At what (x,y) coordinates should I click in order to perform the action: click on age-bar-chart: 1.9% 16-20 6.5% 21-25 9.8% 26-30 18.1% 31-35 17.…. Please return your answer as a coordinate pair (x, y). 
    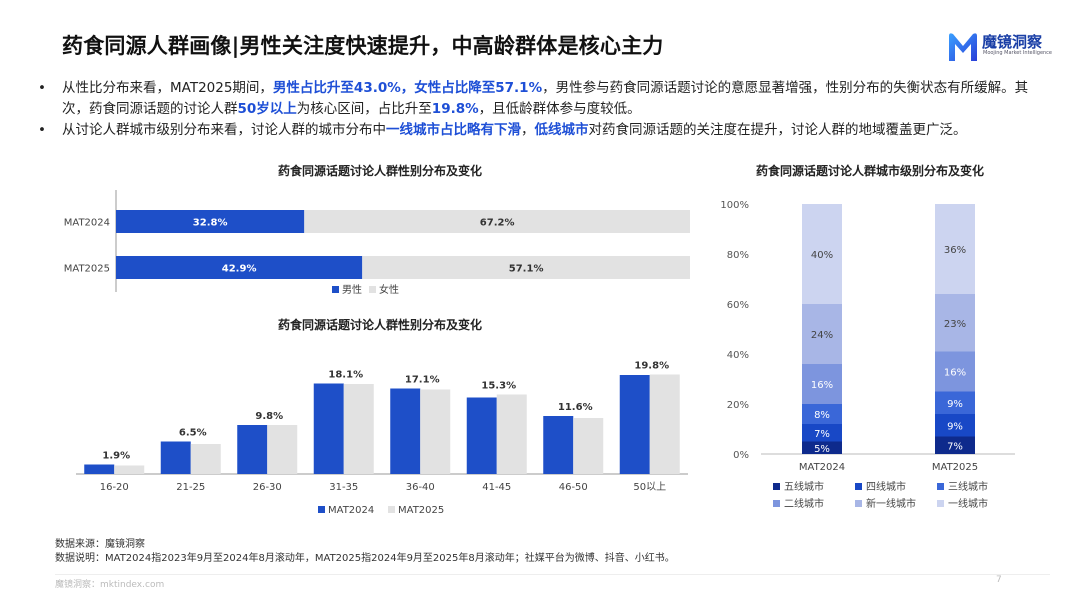
    Looking at the image, I should click on (382, 438).